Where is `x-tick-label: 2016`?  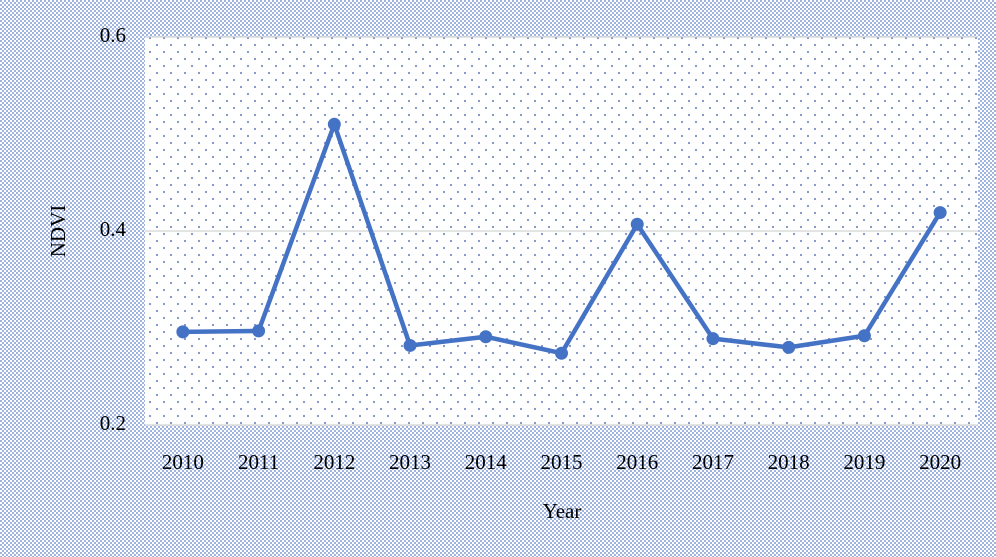 x-tick-label: 2016 is located at coordinates (637, 462).